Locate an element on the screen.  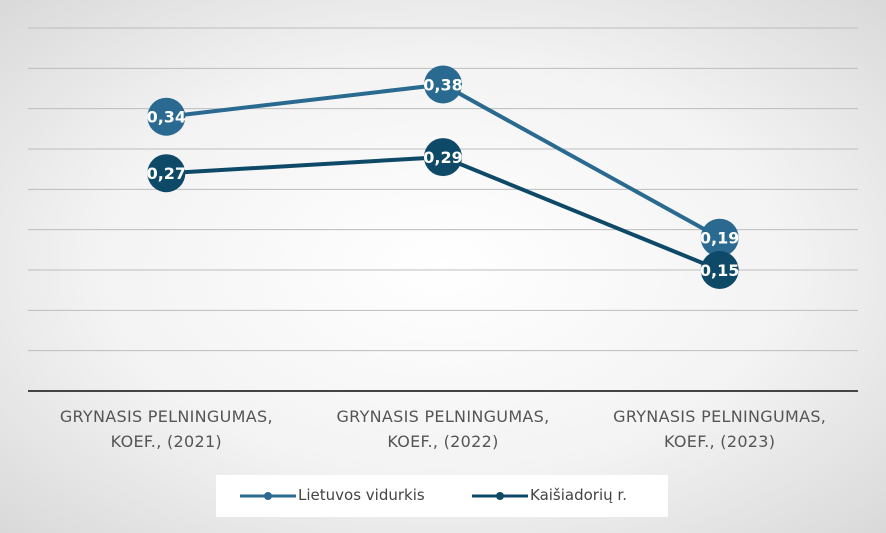
data-label: 0,19 is located at coordinates (719, 238).